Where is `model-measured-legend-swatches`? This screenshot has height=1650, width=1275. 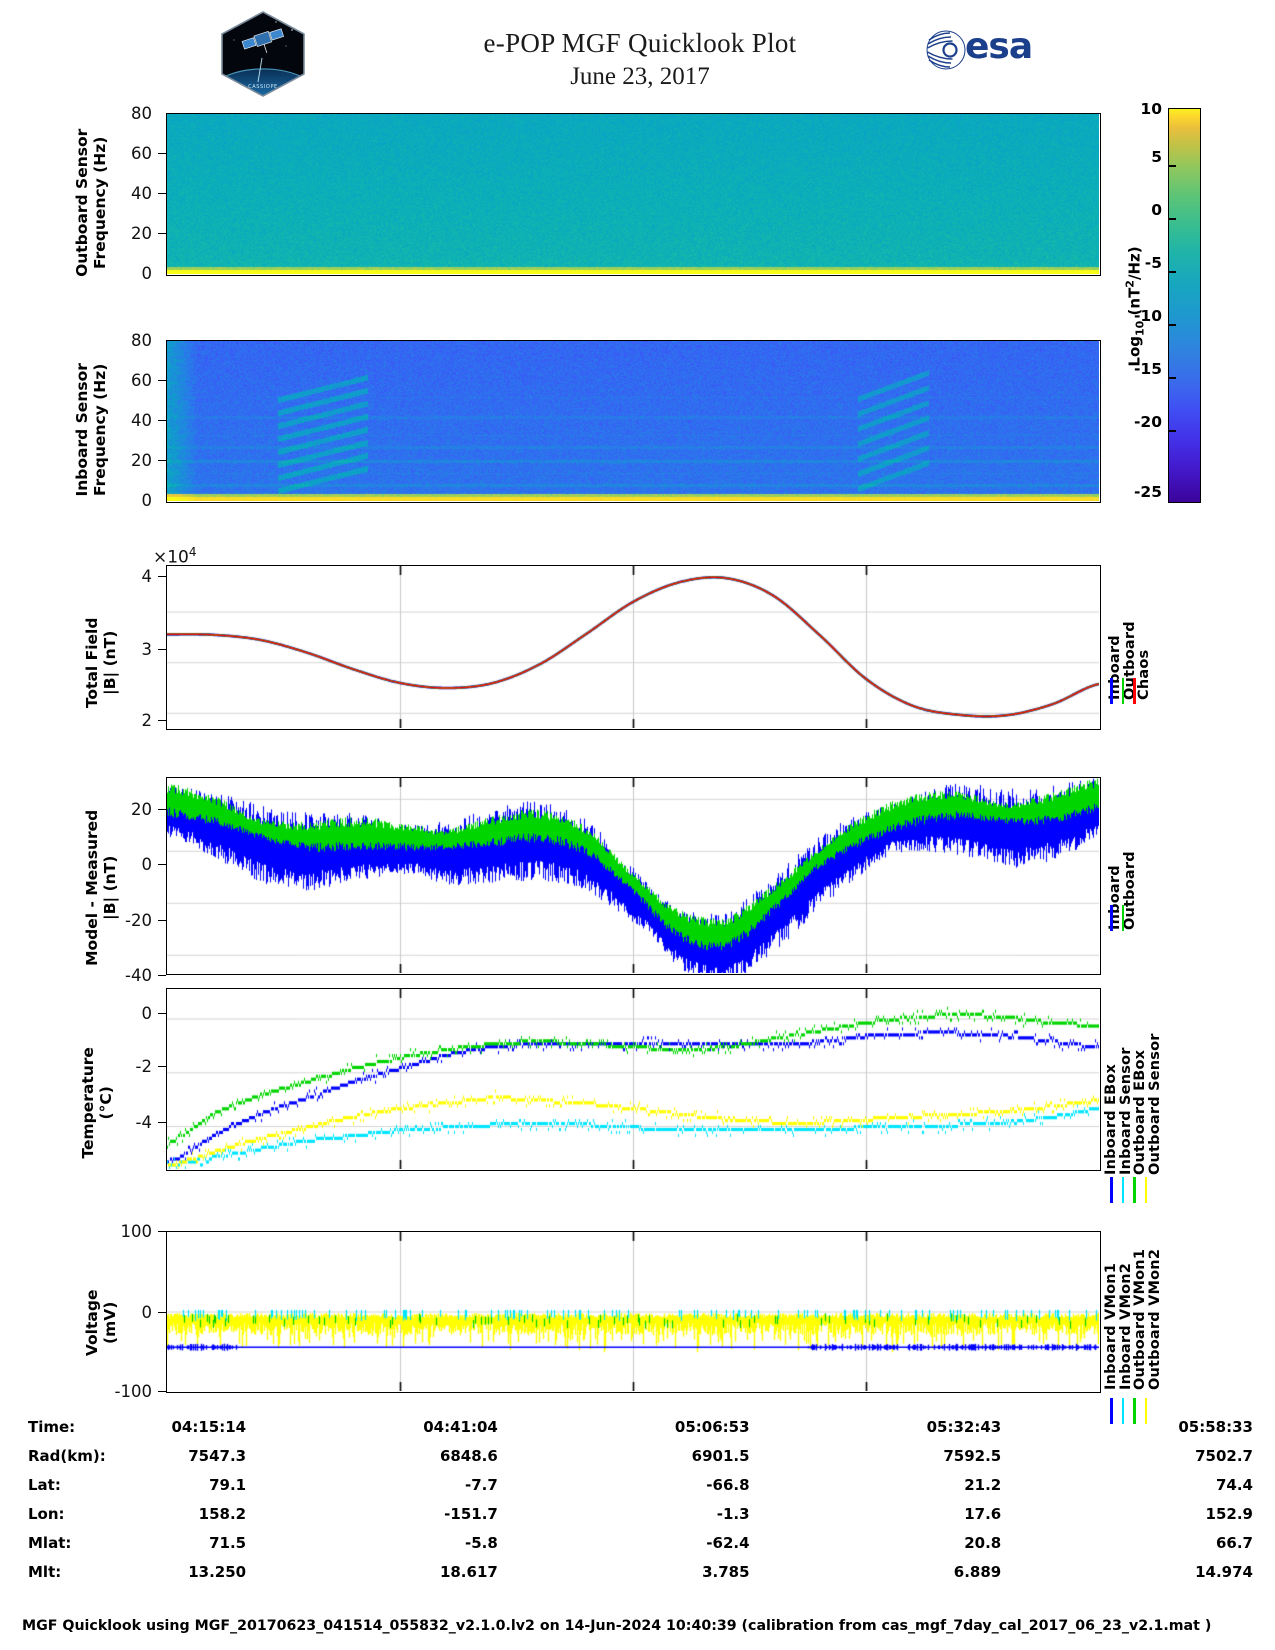 model-measured-legend-swatches is located at coordinates (1121, 918).